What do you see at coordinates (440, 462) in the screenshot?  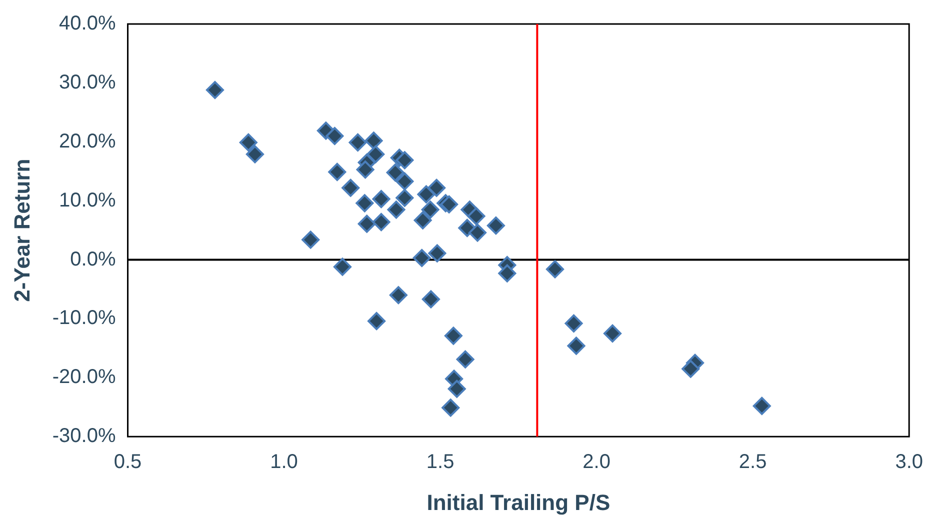 I see `x-tick-label: 1.5` at bounding box center [440, 462].